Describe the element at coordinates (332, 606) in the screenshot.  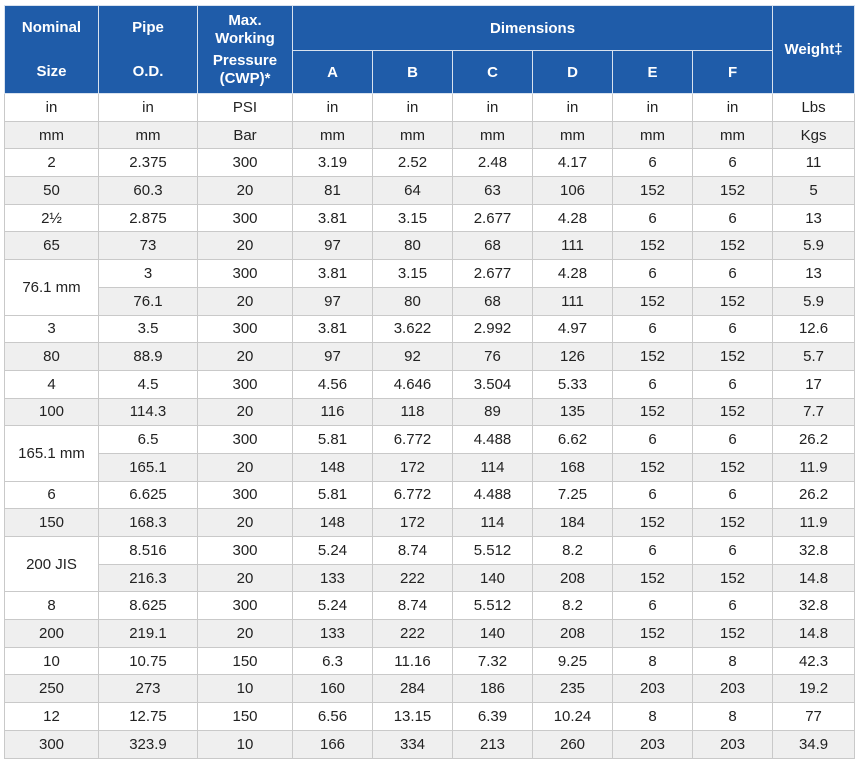
I see `data-cell: 5.24` at that location.